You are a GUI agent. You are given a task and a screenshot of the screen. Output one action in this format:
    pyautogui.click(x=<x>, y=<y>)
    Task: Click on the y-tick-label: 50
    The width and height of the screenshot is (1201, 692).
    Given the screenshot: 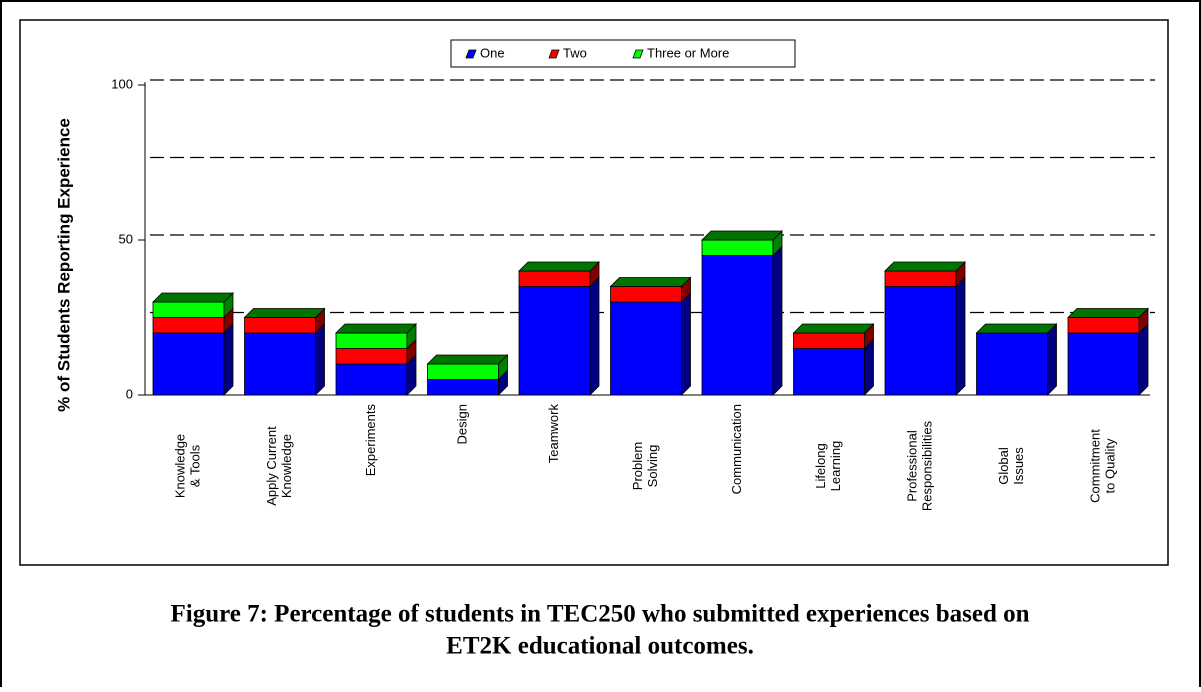 What is the action you would take?
    pyautogui.click(x=126, y=238)
    